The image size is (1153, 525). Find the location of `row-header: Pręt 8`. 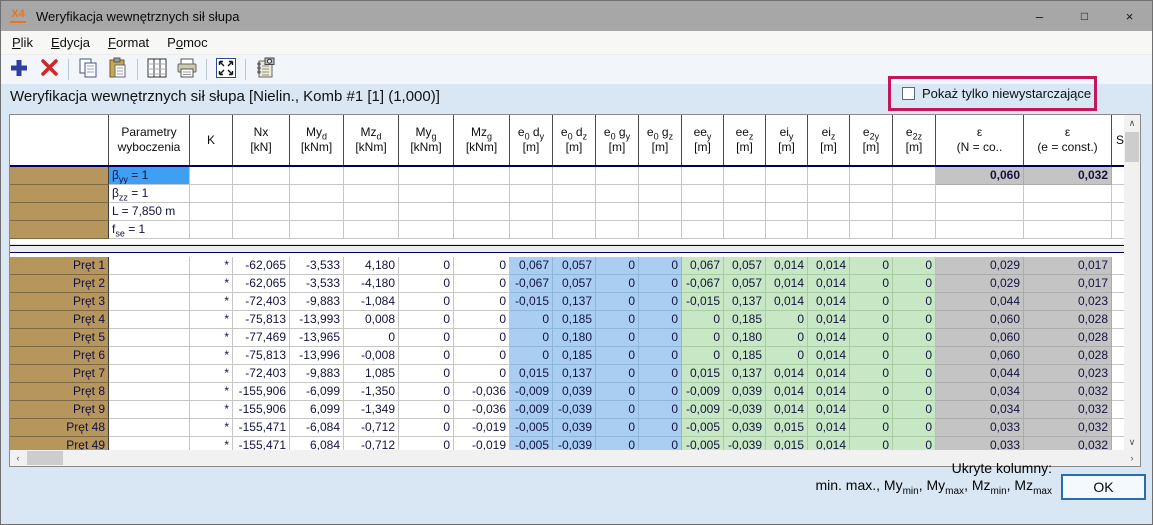

row-header: Pręt 8 is located at coordinates (59, 392).